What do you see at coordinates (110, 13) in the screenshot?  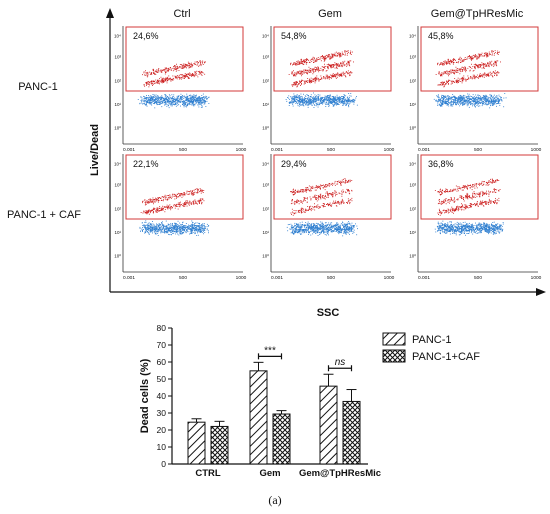 I see `flow-y-arrow` at bounding box center [110, 13].